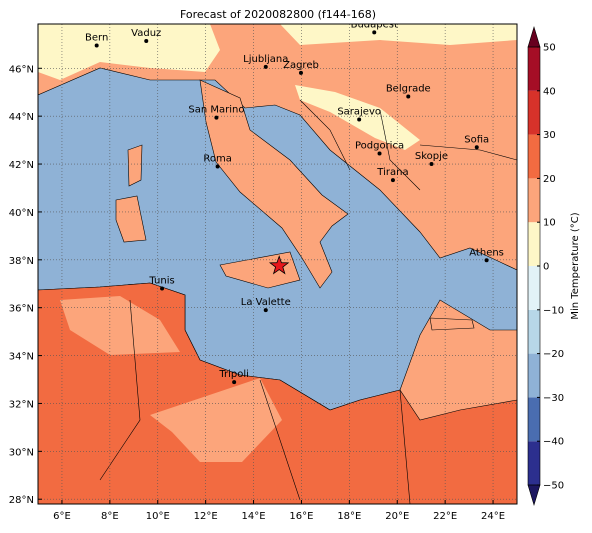  I want to click on colorbar: −50 −40 −30 −20 −10 0 10 20 30 40 50, so click(545, 266).